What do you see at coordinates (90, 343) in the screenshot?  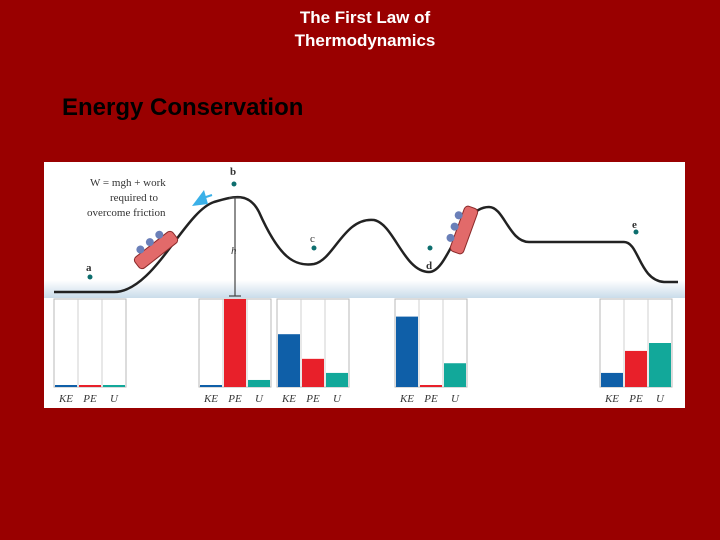 I see `bar-frame` at bounding box center [90, 343].